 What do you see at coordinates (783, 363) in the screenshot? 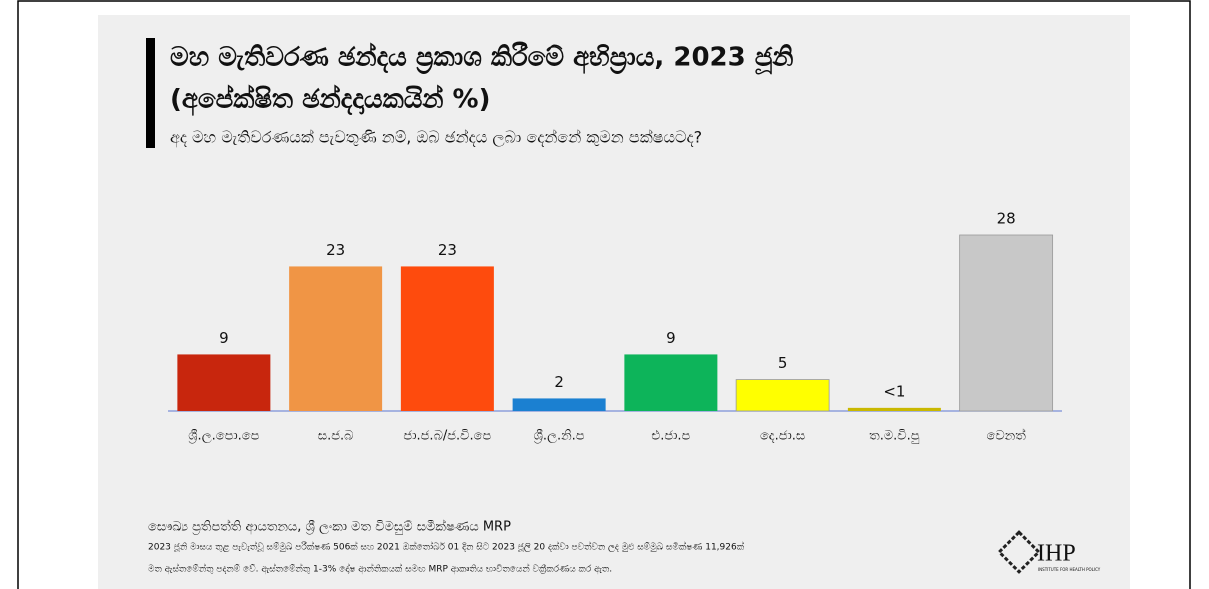
I see `value-label: 5` at bounding box center [783, 363].